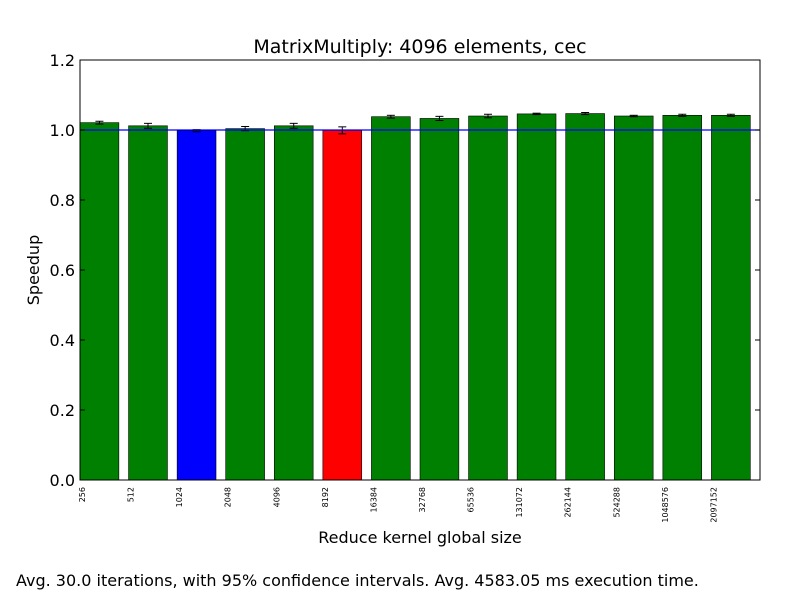  What do you see at coordinates (131, 494) in the screenshot?
I see `x-tick-label: 512` at bounding box center [131, 494].